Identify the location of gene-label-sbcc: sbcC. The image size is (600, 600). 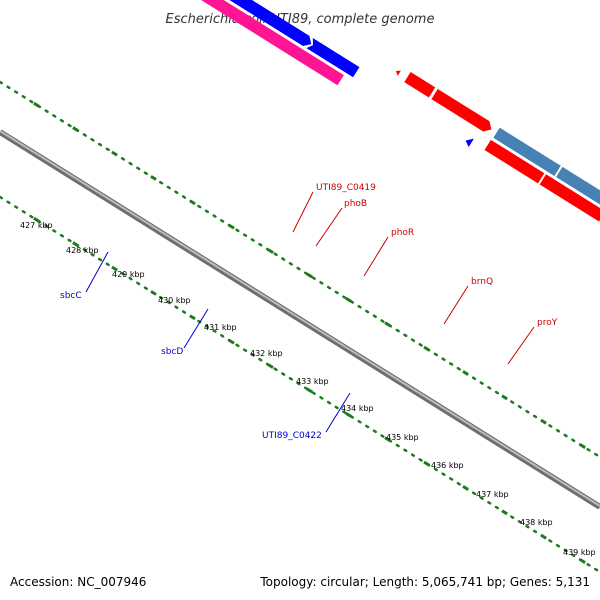
(71, 296).